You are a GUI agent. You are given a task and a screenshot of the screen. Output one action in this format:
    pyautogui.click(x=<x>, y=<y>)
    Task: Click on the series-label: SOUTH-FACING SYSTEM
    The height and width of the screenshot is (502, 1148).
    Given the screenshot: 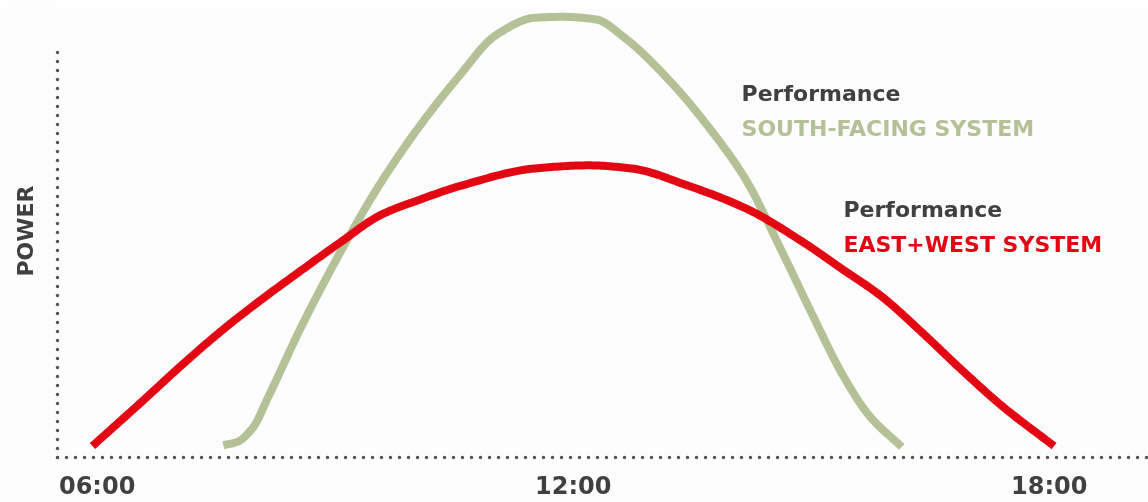 What is the action you would take?
    pyautogui.click(x=888, y=128)
    